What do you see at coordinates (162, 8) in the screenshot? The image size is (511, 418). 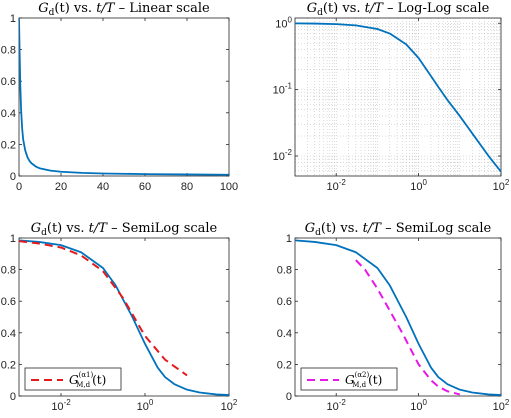 I see `title-scale: – Linear scale` at bounding box center [162, 8].